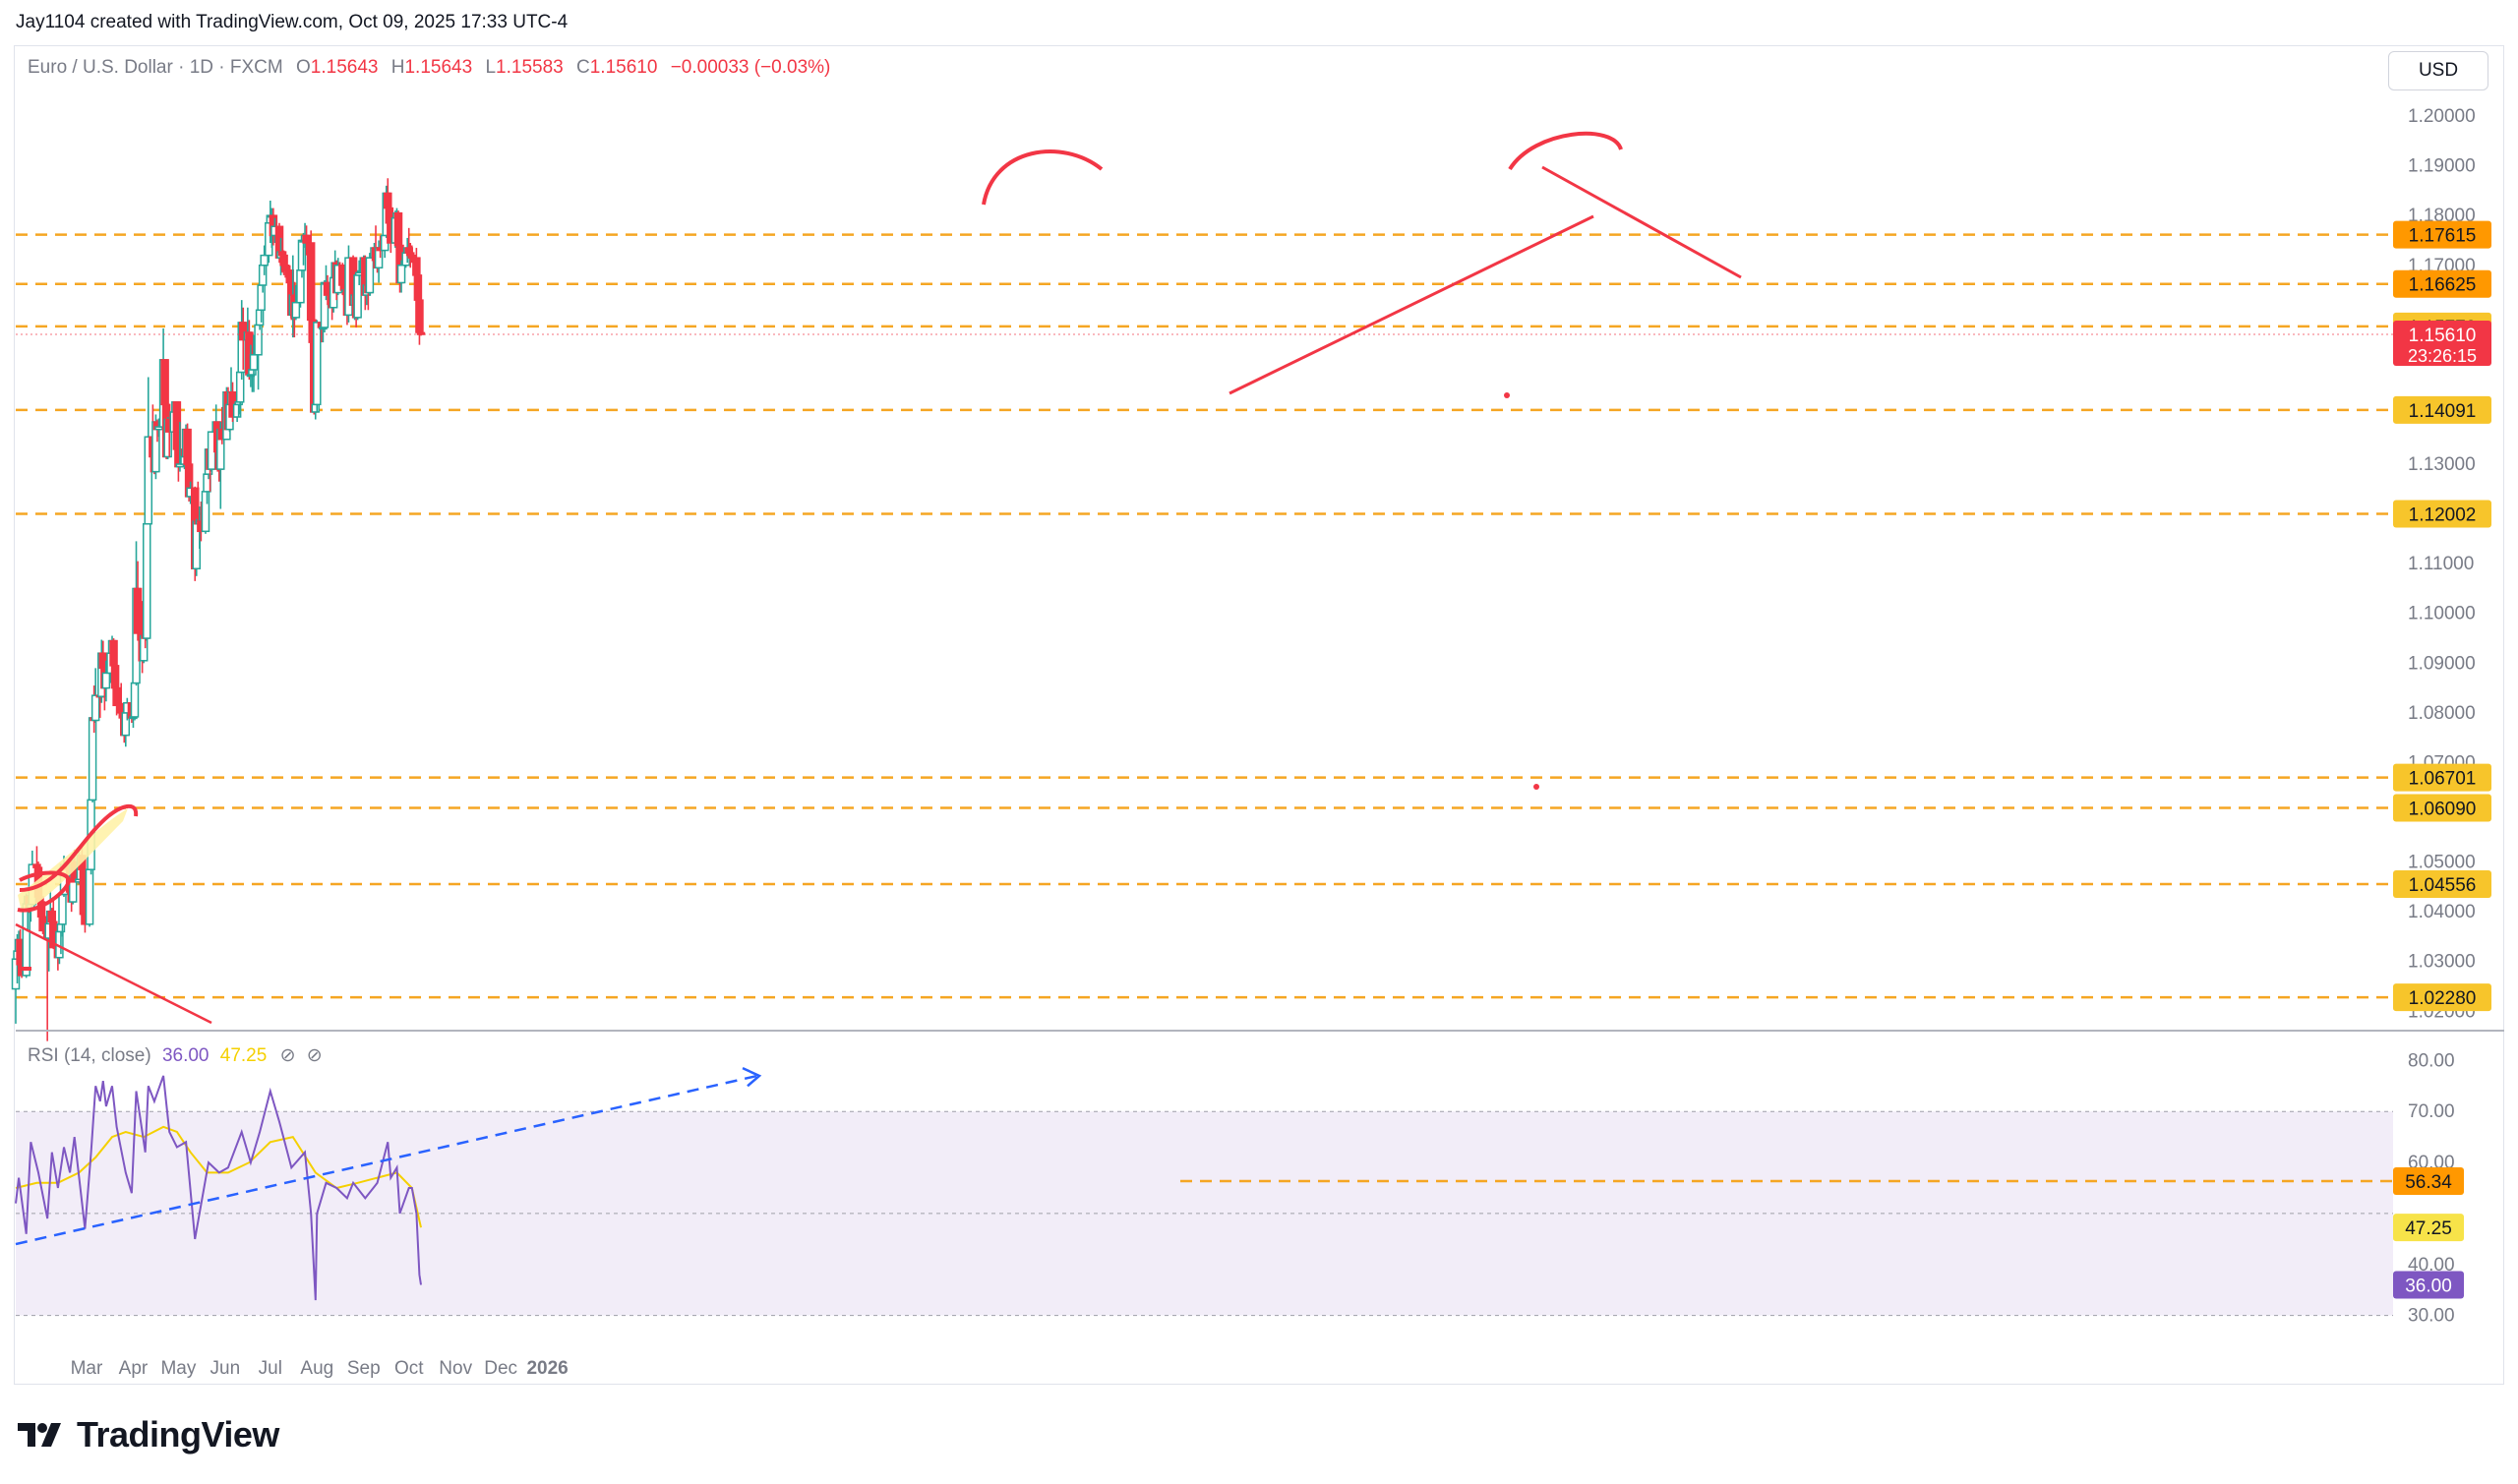 The image size is (2518, 1484). What do you see at coordinates (316, 1369) in the screenshot?
I see `time-tick-label: Aug` at bounding box center [316, 1369].